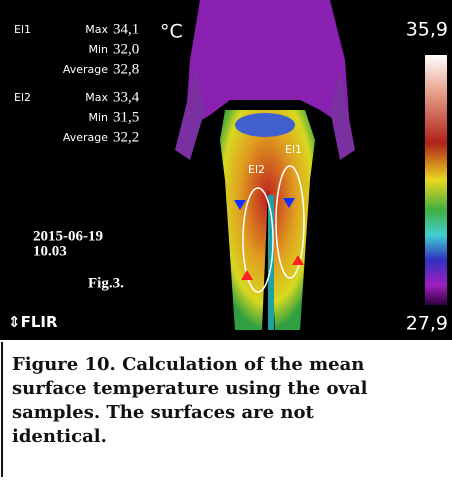  Describe the element at coordinates (256, 169) in the screenshot. I see `ellipse-label: El2` at that location.